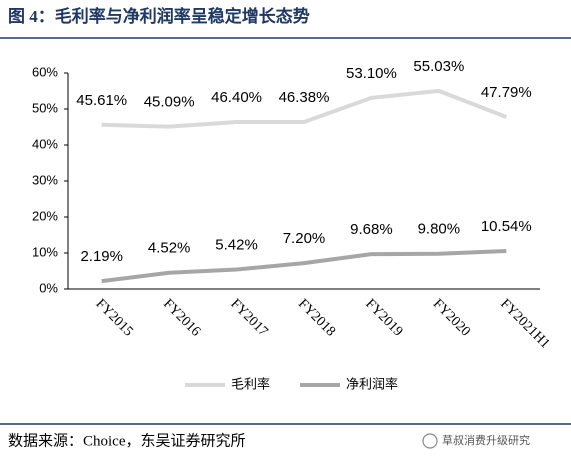 The width and height of the screenshot is (571, 465). I want to click on data-label: 47.79%, so click(506, 92).